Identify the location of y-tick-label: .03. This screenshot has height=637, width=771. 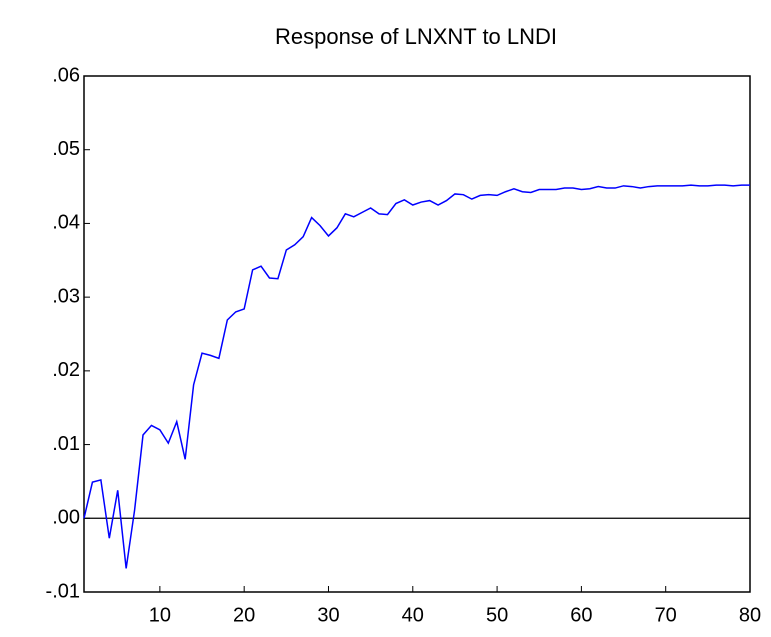
(66, 296).